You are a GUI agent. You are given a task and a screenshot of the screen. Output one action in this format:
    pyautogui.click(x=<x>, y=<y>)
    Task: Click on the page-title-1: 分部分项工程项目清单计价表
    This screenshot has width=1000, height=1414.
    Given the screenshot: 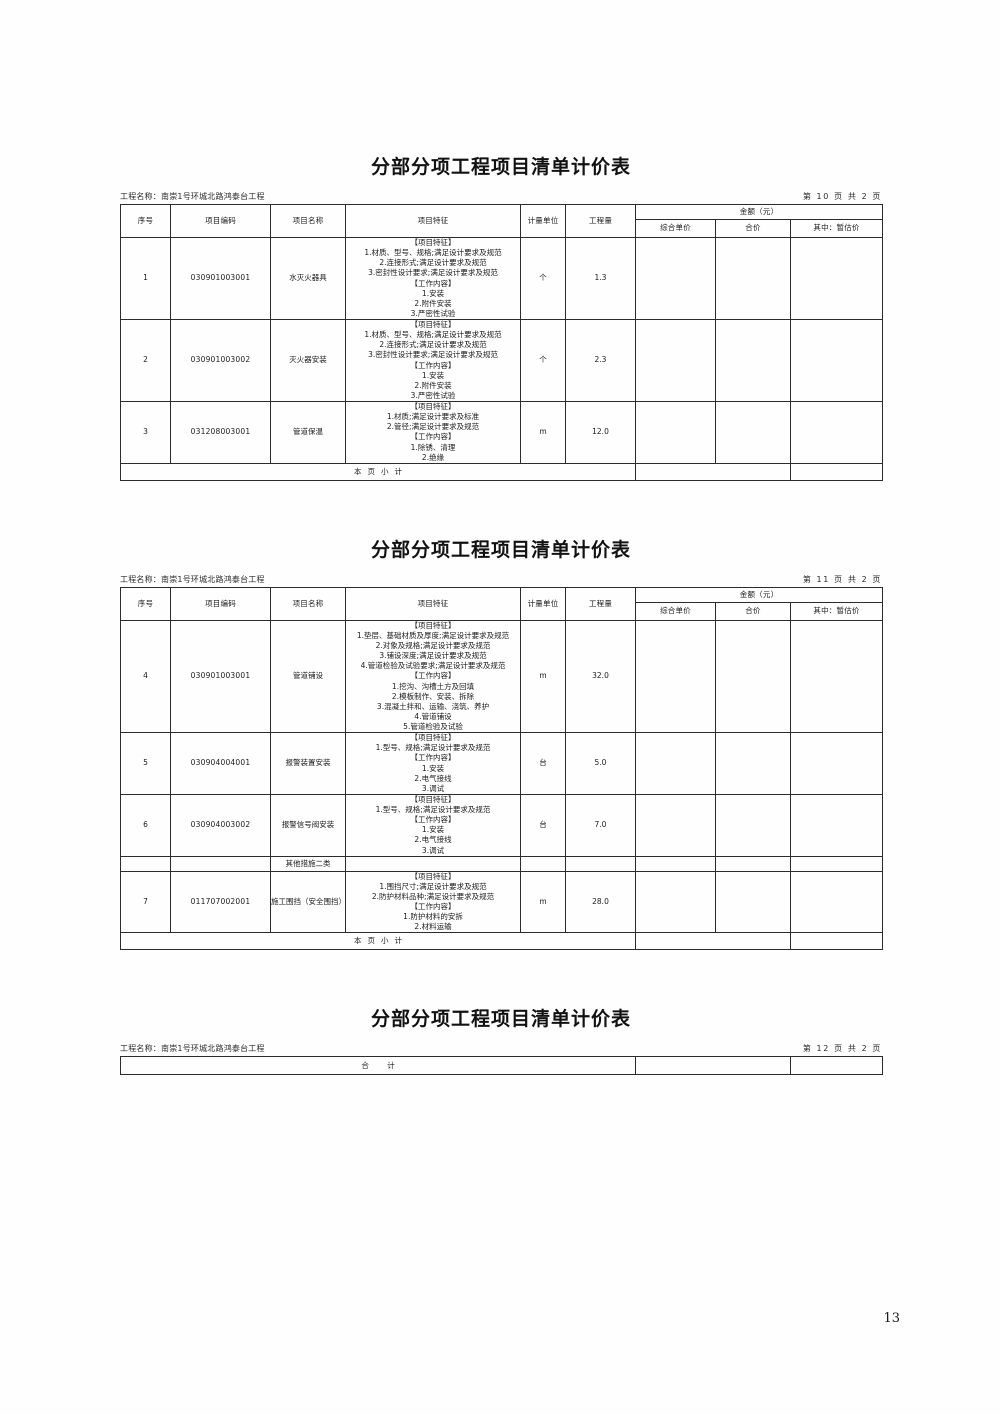 What is the action you would take?
    pyautogui.click(x=500, y=167)
    